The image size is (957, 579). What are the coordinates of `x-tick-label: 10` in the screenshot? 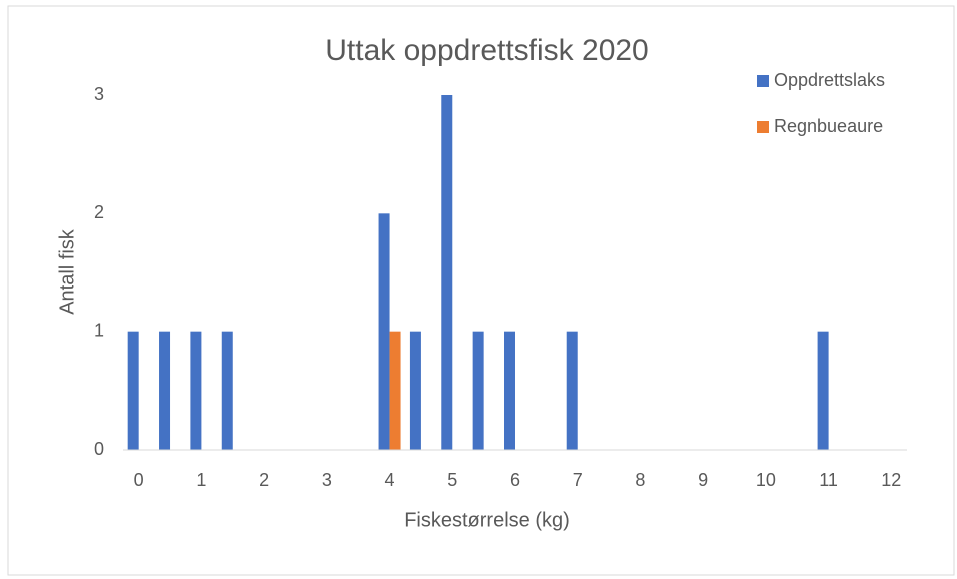 It's located at (766, 480).